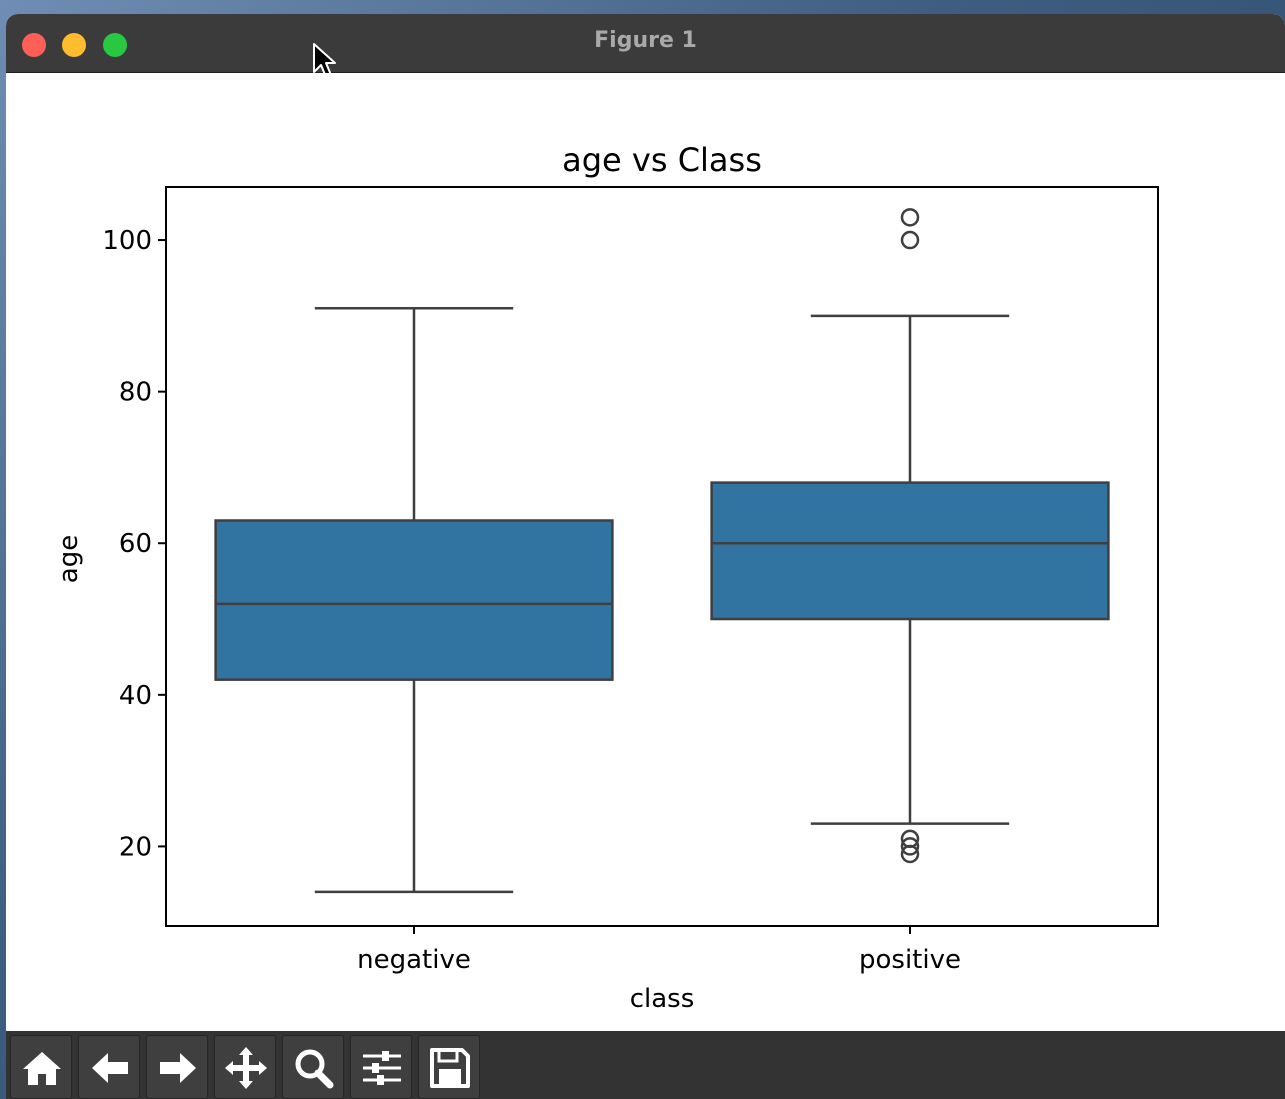  Describe the element at coordinates (69, 559) in the screenshot. I see `y-axis-label: age` at that location.